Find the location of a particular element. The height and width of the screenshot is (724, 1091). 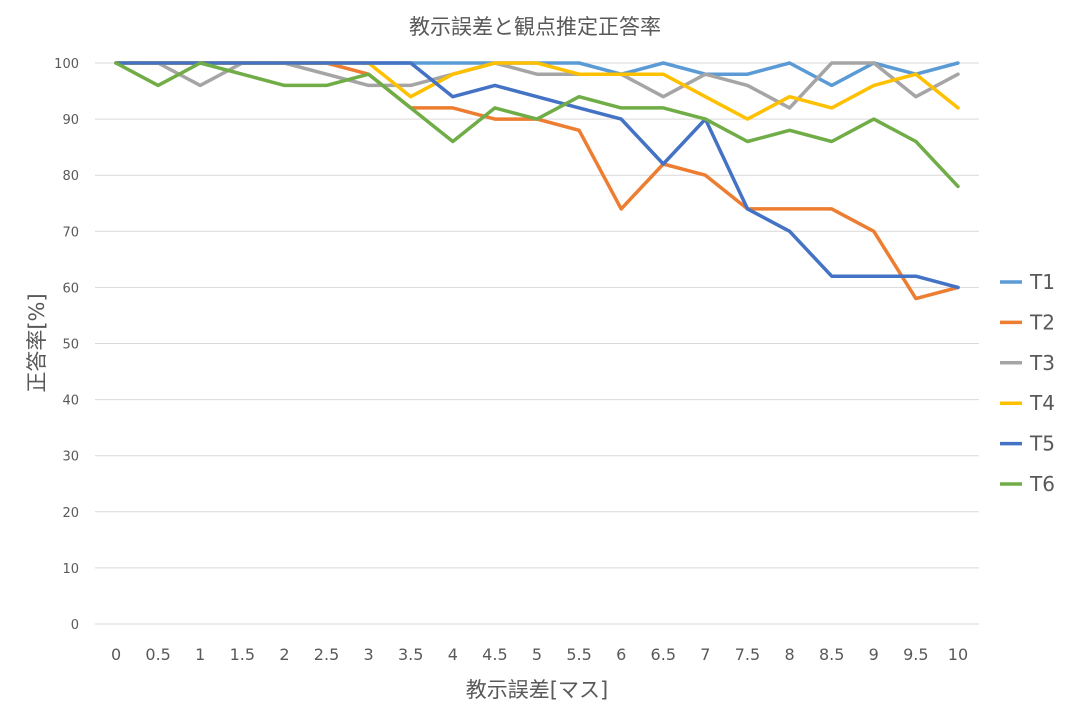

x-tick-label: 1.5 is located at coordinates (242, 654).